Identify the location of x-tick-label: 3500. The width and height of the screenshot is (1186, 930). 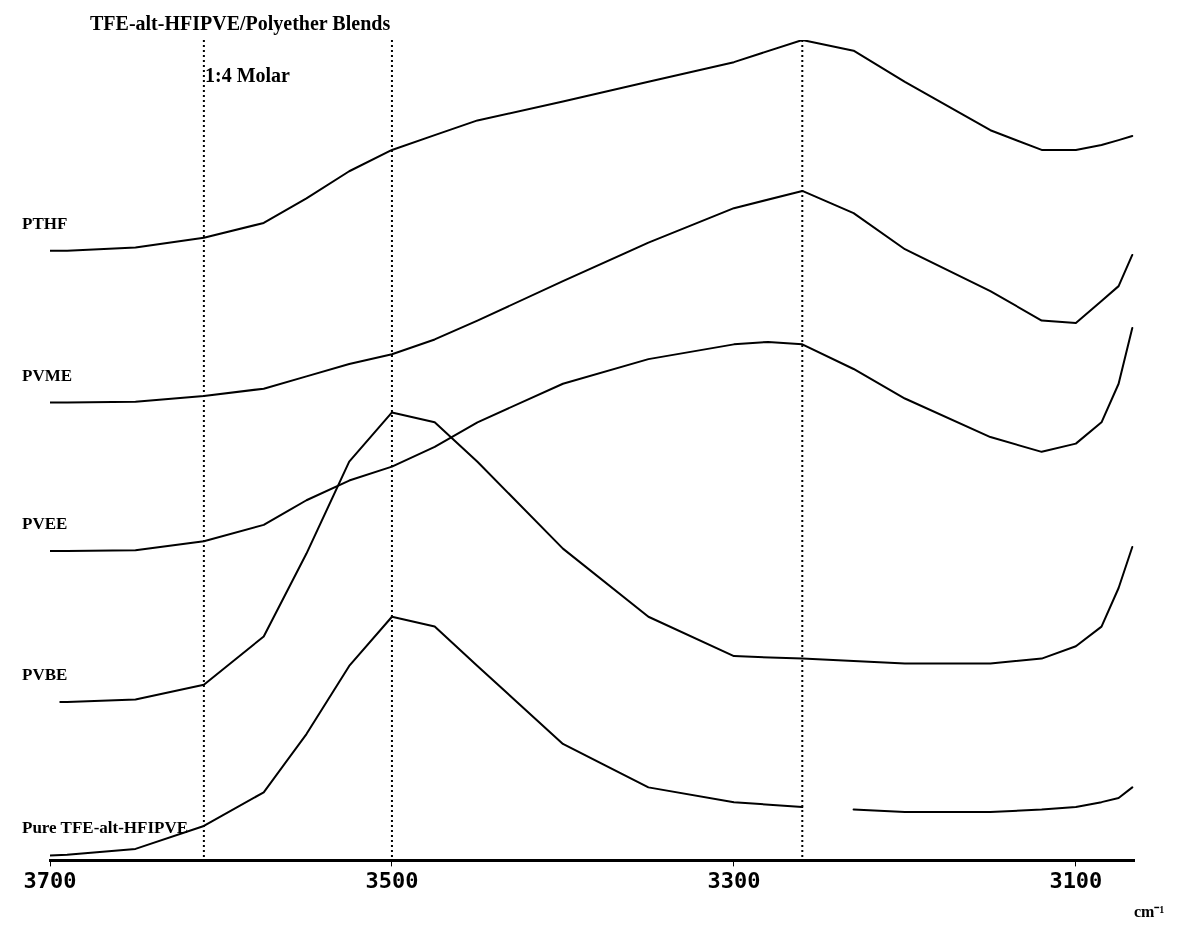
(392, 881).